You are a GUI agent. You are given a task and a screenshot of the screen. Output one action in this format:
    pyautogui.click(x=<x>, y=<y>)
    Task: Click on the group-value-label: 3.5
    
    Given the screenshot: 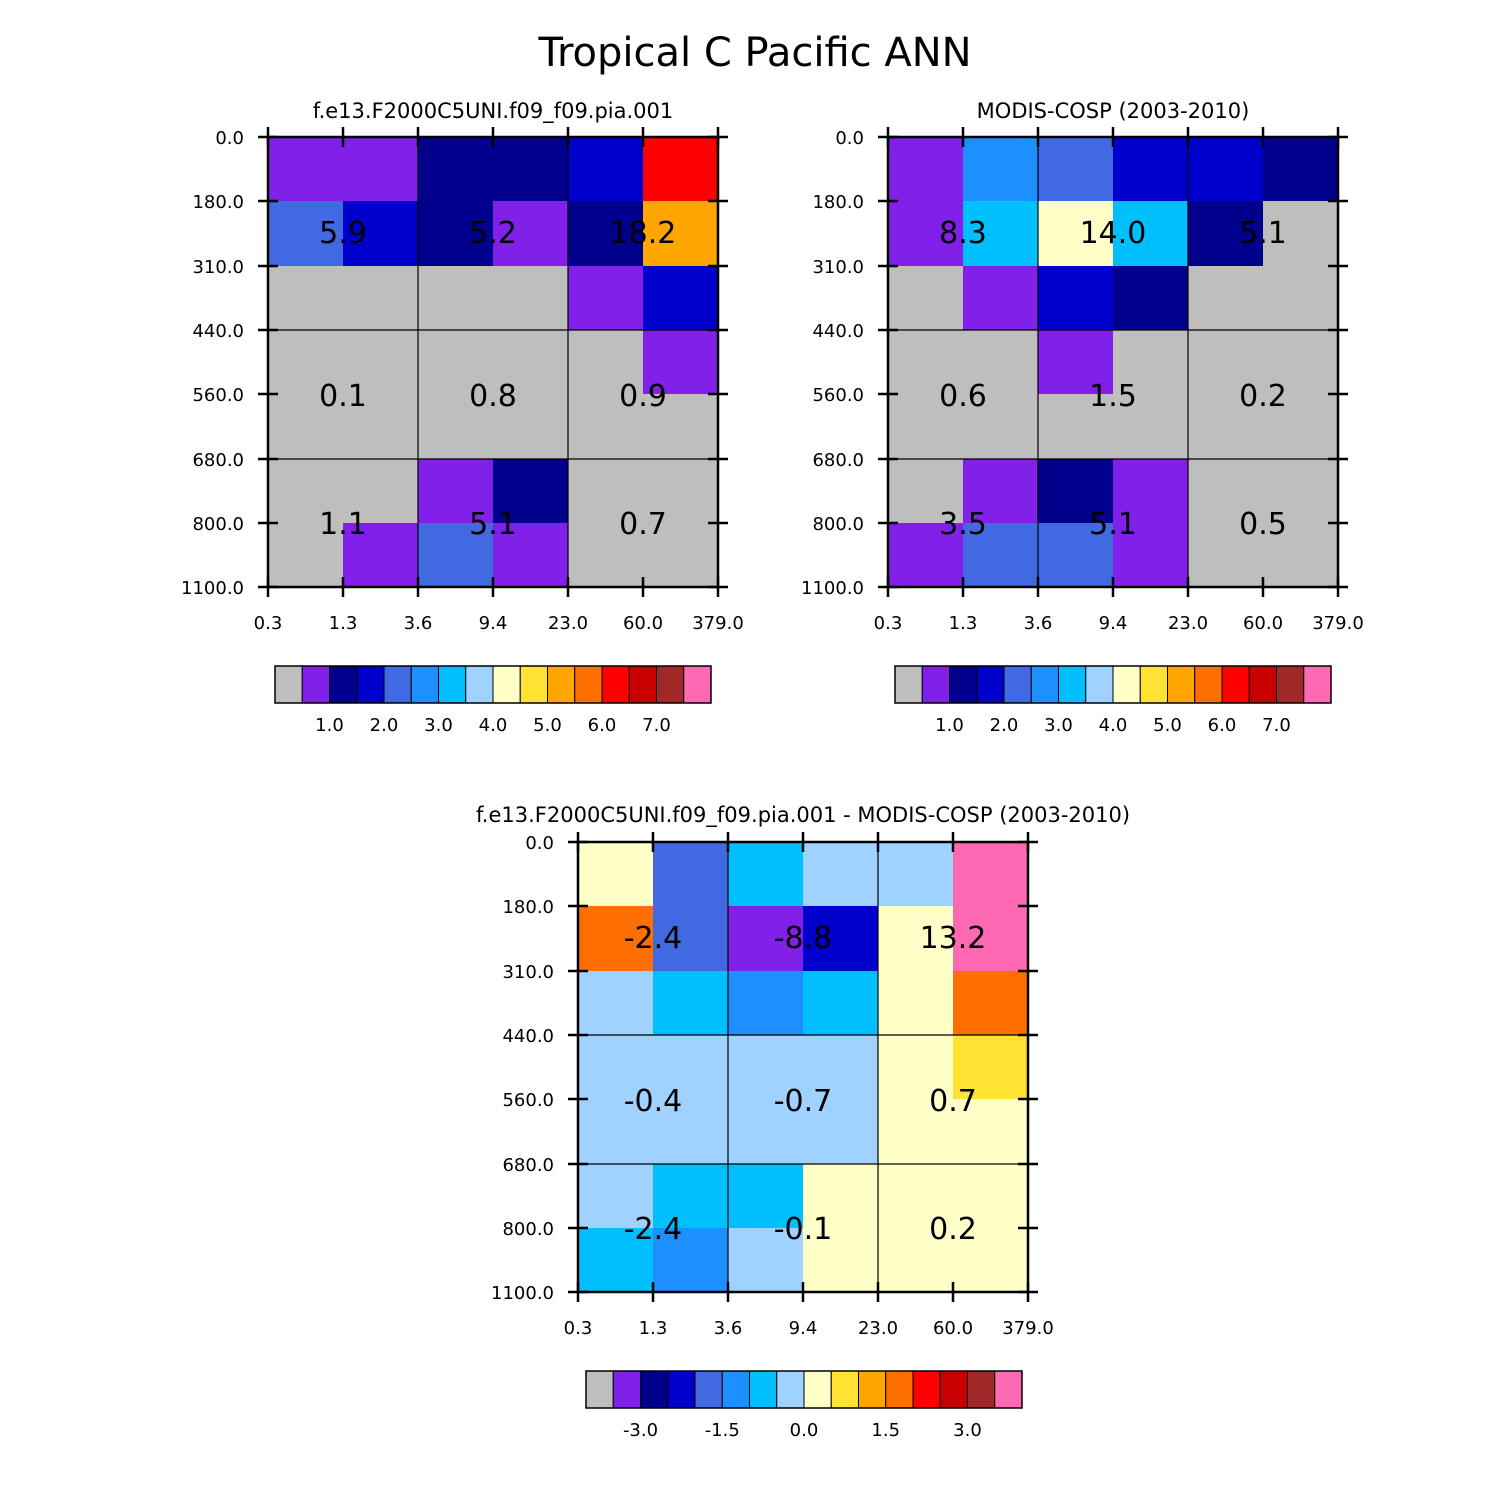 What is the action you would take?
    pyautogui.click(x=963, y=524)
    